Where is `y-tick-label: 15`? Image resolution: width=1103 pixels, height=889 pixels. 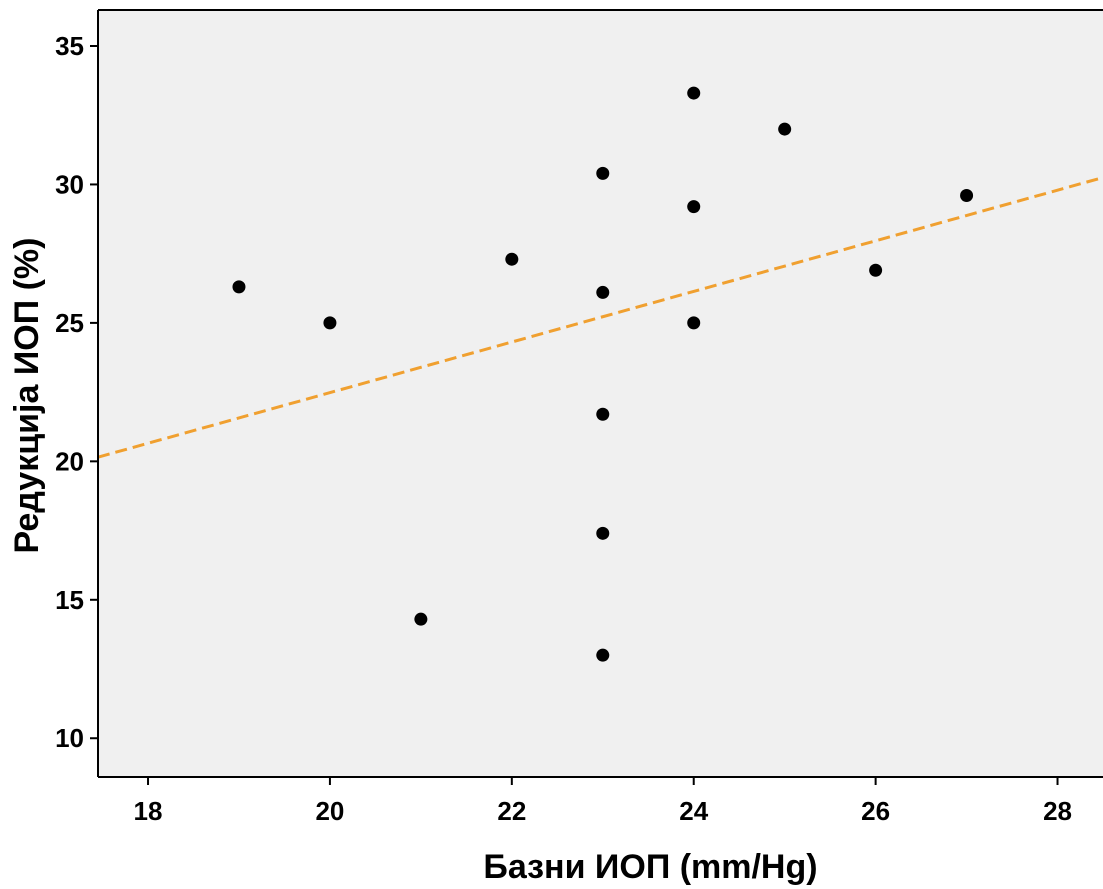
y-tick-label: 15 is located at coordinates (69, 600).